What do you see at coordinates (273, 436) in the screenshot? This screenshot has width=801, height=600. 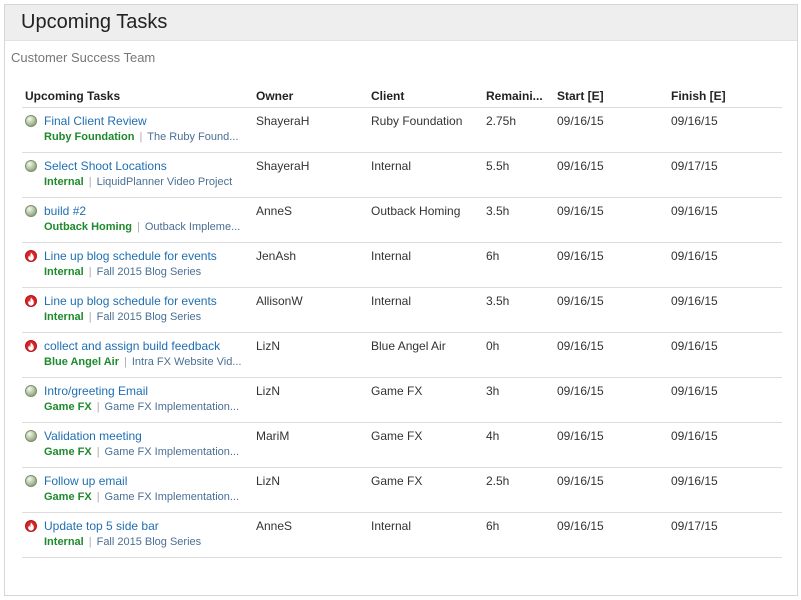 I see `owner-cell: MariM` at bounding box center [273, 436].